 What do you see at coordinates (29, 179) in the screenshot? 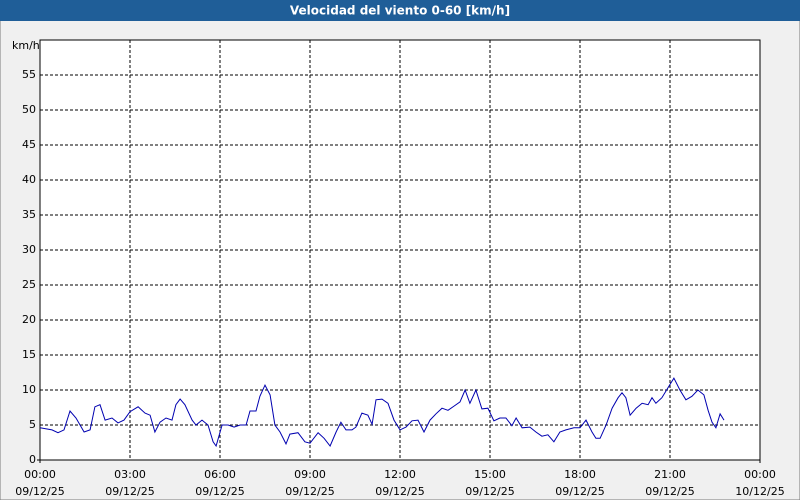
I see `y-tick-label: 40` at bounding box center [29, 179].